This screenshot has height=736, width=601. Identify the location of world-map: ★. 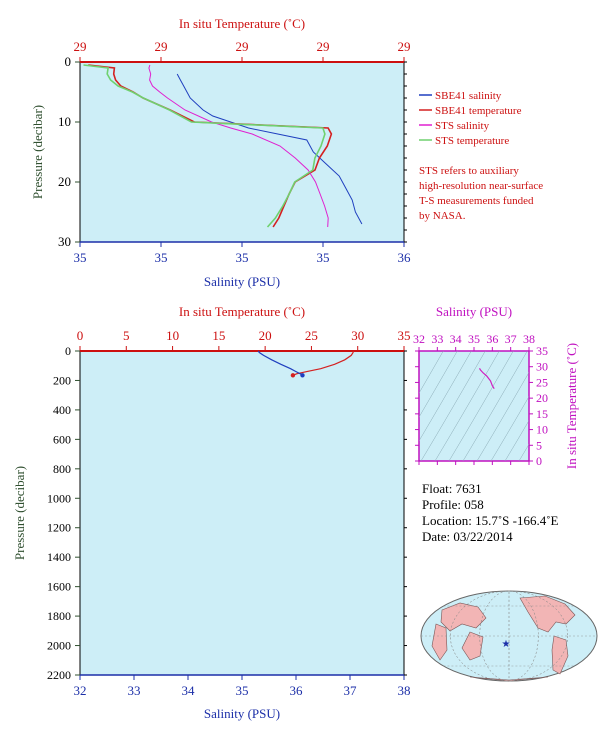
(509, 636).